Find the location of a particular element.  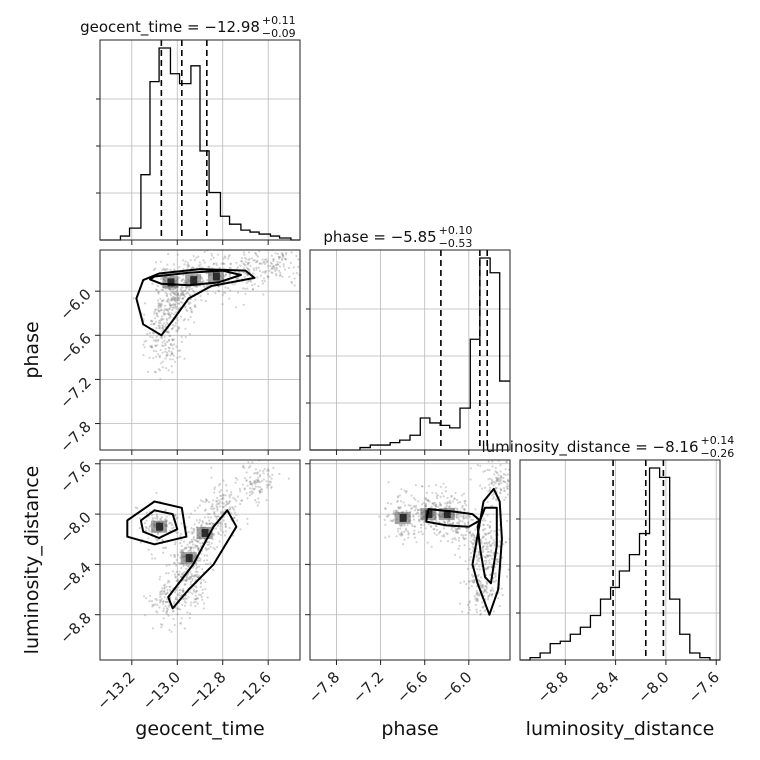

density-cell is located at coordinates (216, 276).